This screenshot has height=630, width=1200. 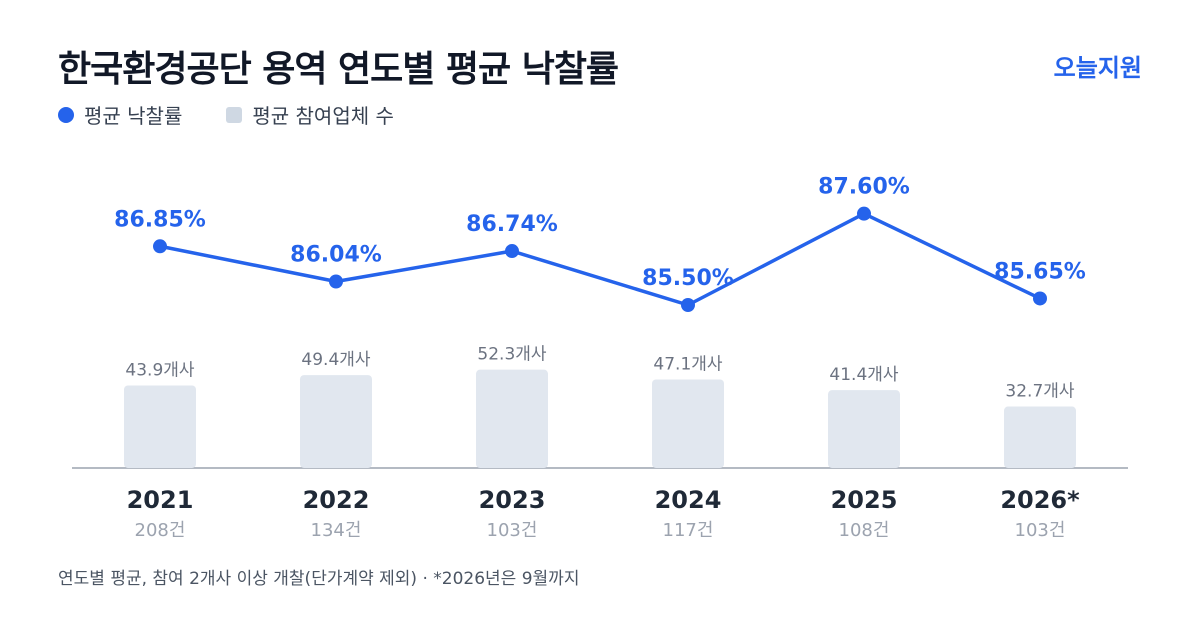 I want to click on bar-2024, so click(x=688, y=423).